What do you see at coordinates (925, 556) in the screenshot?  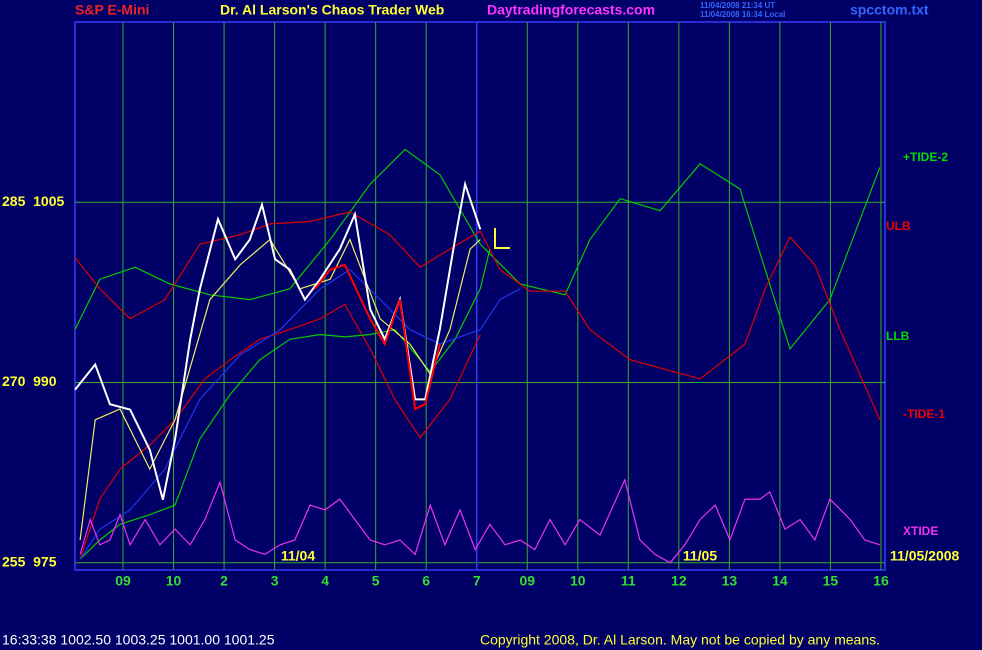 I see `date-label: 11/05/2008` at bounding box center [925, 556].